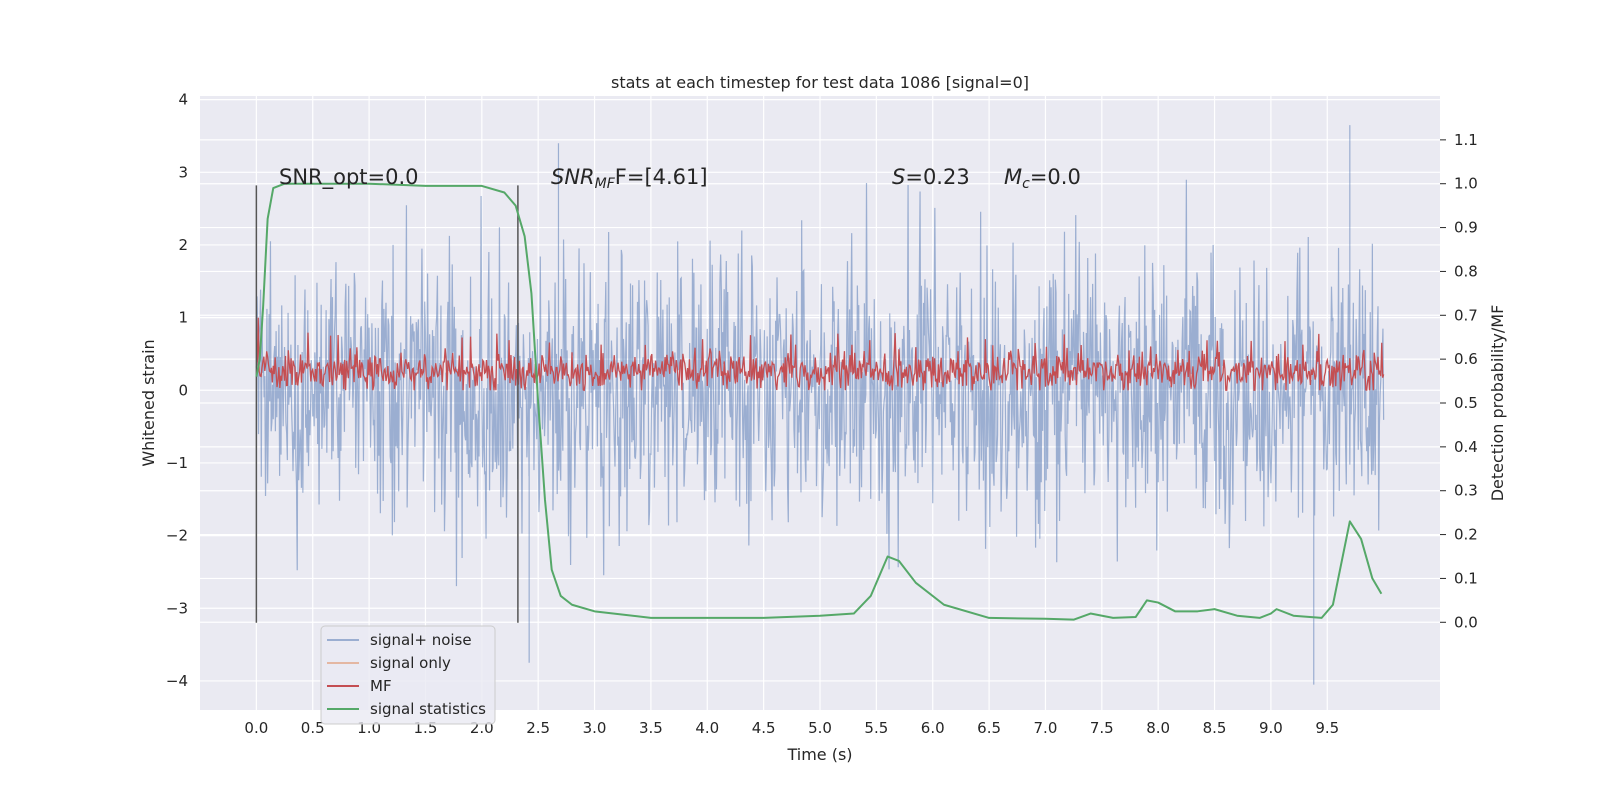 This screenshot has width=1600, height=800. I want to click on x-tick-label: 3.5, so click(651, 728).